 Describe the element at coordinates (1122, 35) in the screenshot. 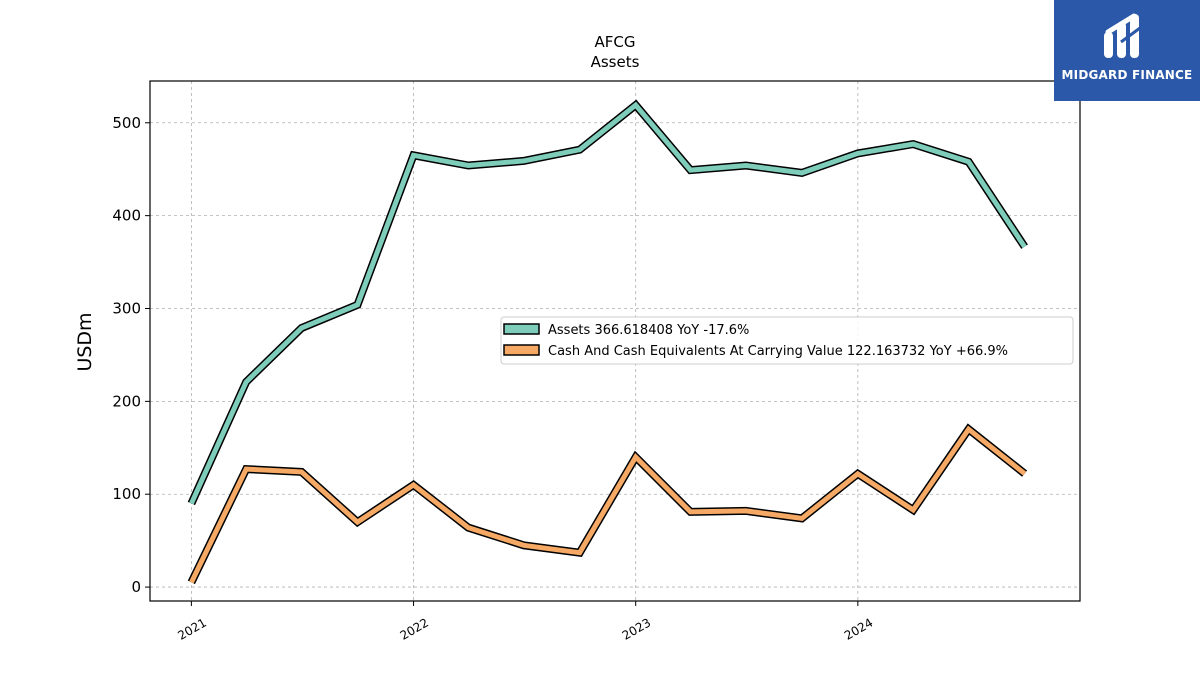

I see `midgard-m-logo-icon` at that location.